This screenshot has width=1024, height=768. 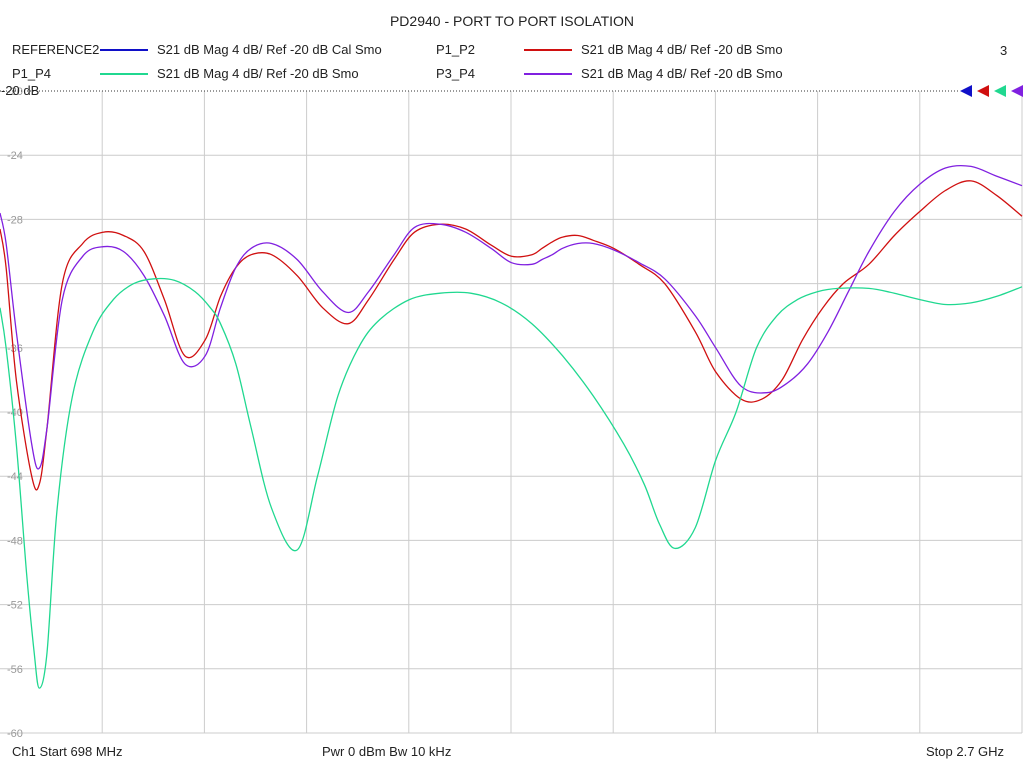 What do you see at coordinates (1017, 91) in the screenshot?
I see `ref-marker-p3-p4` at bounding box center [1017, 91].